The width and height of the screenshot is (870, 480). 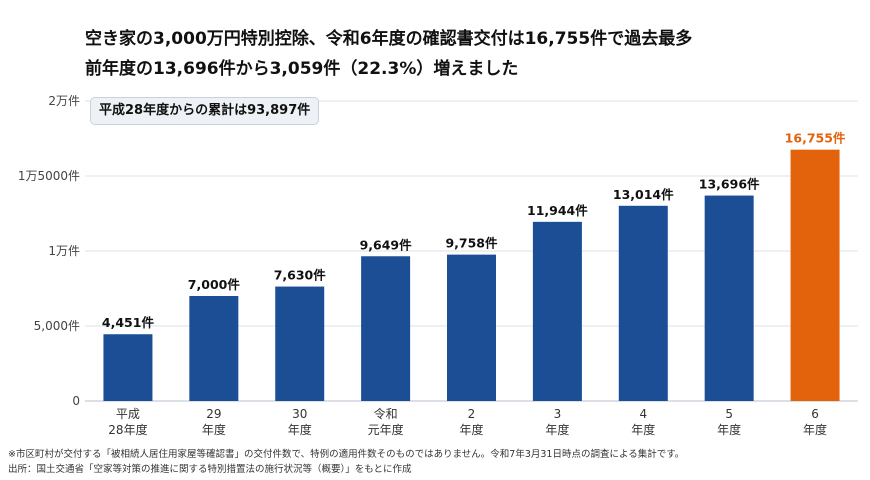 I want to click on data-label: 9,758件, so click(x=471, y=243).